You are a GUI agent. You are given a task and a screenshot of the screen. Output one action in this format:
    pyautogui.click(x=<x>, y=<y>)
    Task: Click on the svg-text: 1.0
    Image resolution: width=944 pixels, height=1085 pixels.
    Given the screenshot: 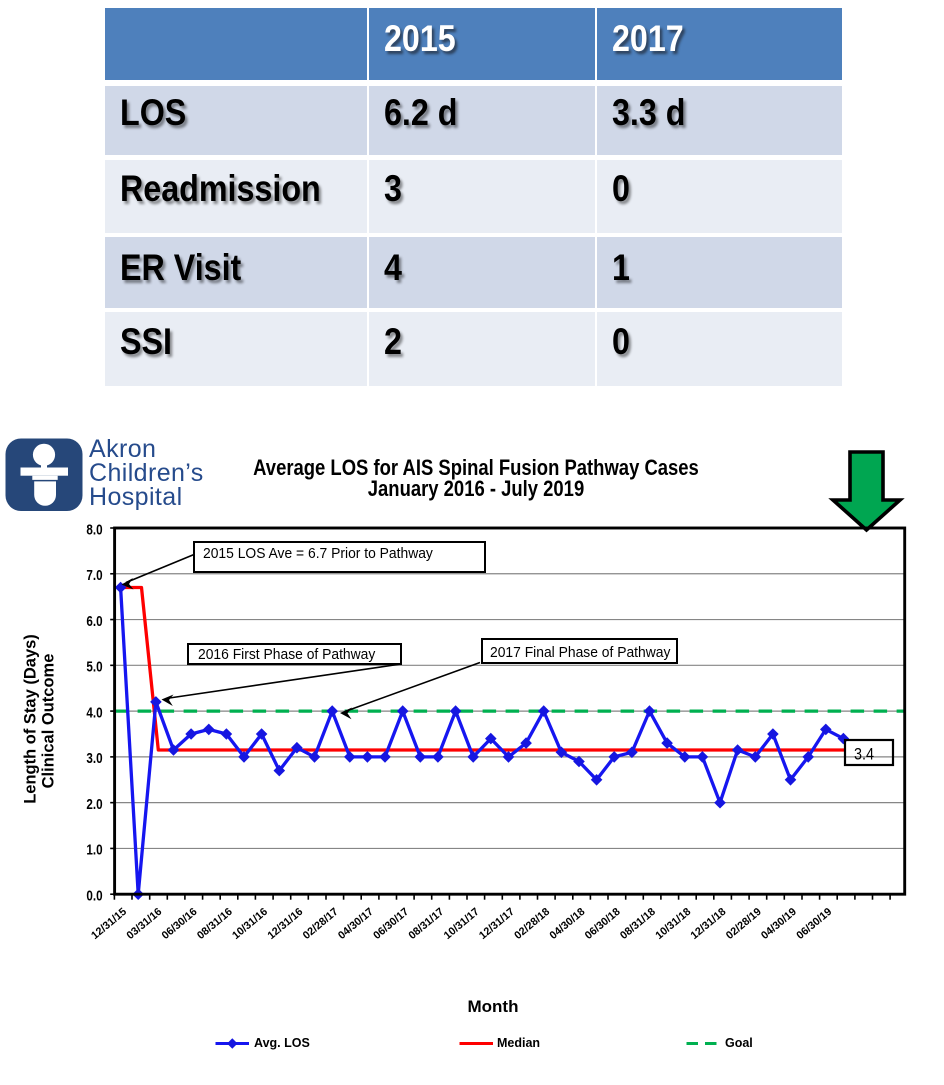 What is the action you would take?
    pyautogui.click(x=94, y=850)
    